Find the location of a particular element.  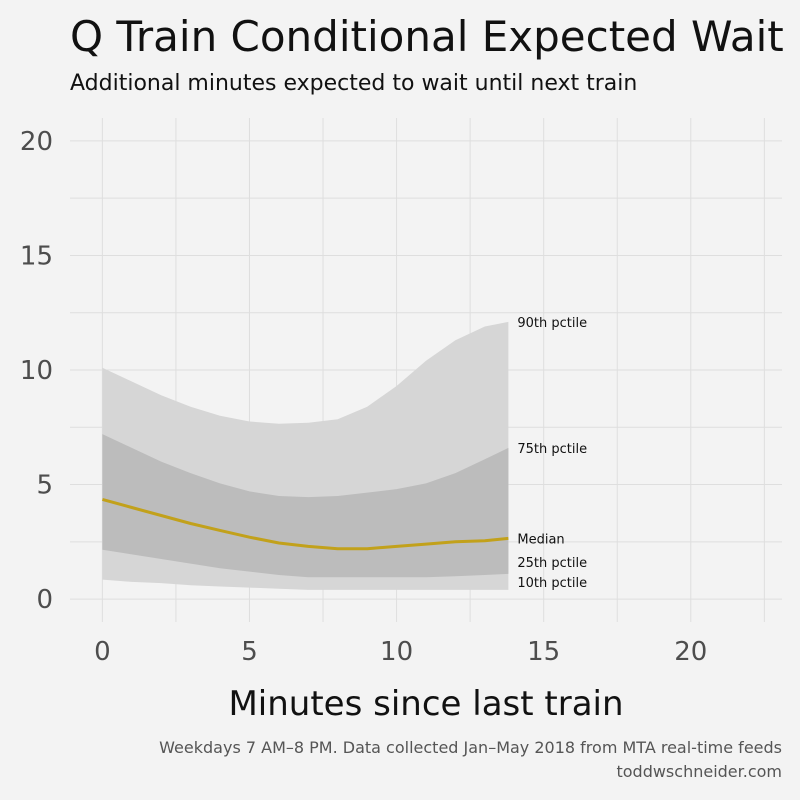

series-label: 25th pctile is located at coordinates (552, 563).